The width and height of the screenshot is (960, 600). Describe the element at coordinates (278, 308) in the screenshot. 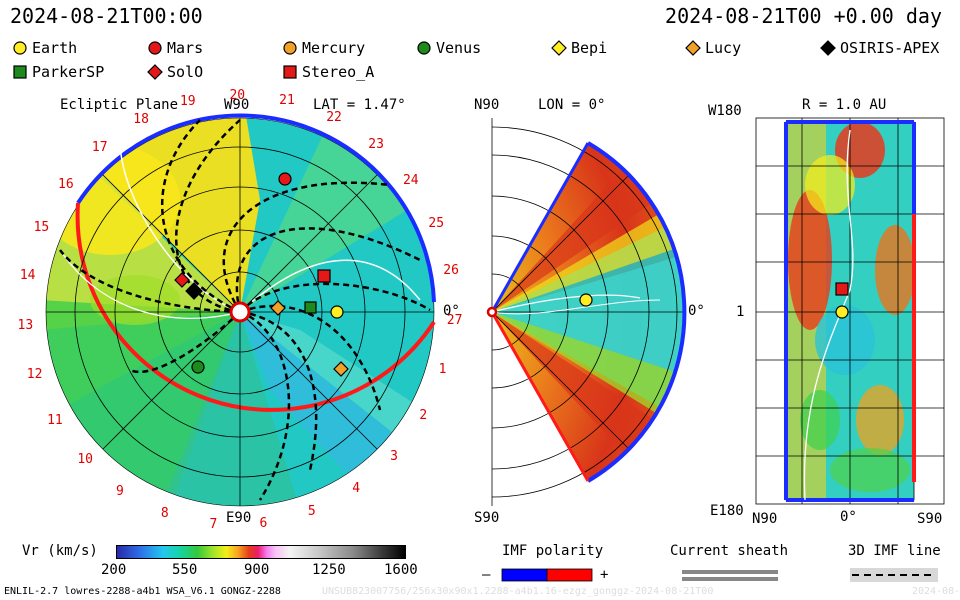

I see `lucy-near-marker` at that location.